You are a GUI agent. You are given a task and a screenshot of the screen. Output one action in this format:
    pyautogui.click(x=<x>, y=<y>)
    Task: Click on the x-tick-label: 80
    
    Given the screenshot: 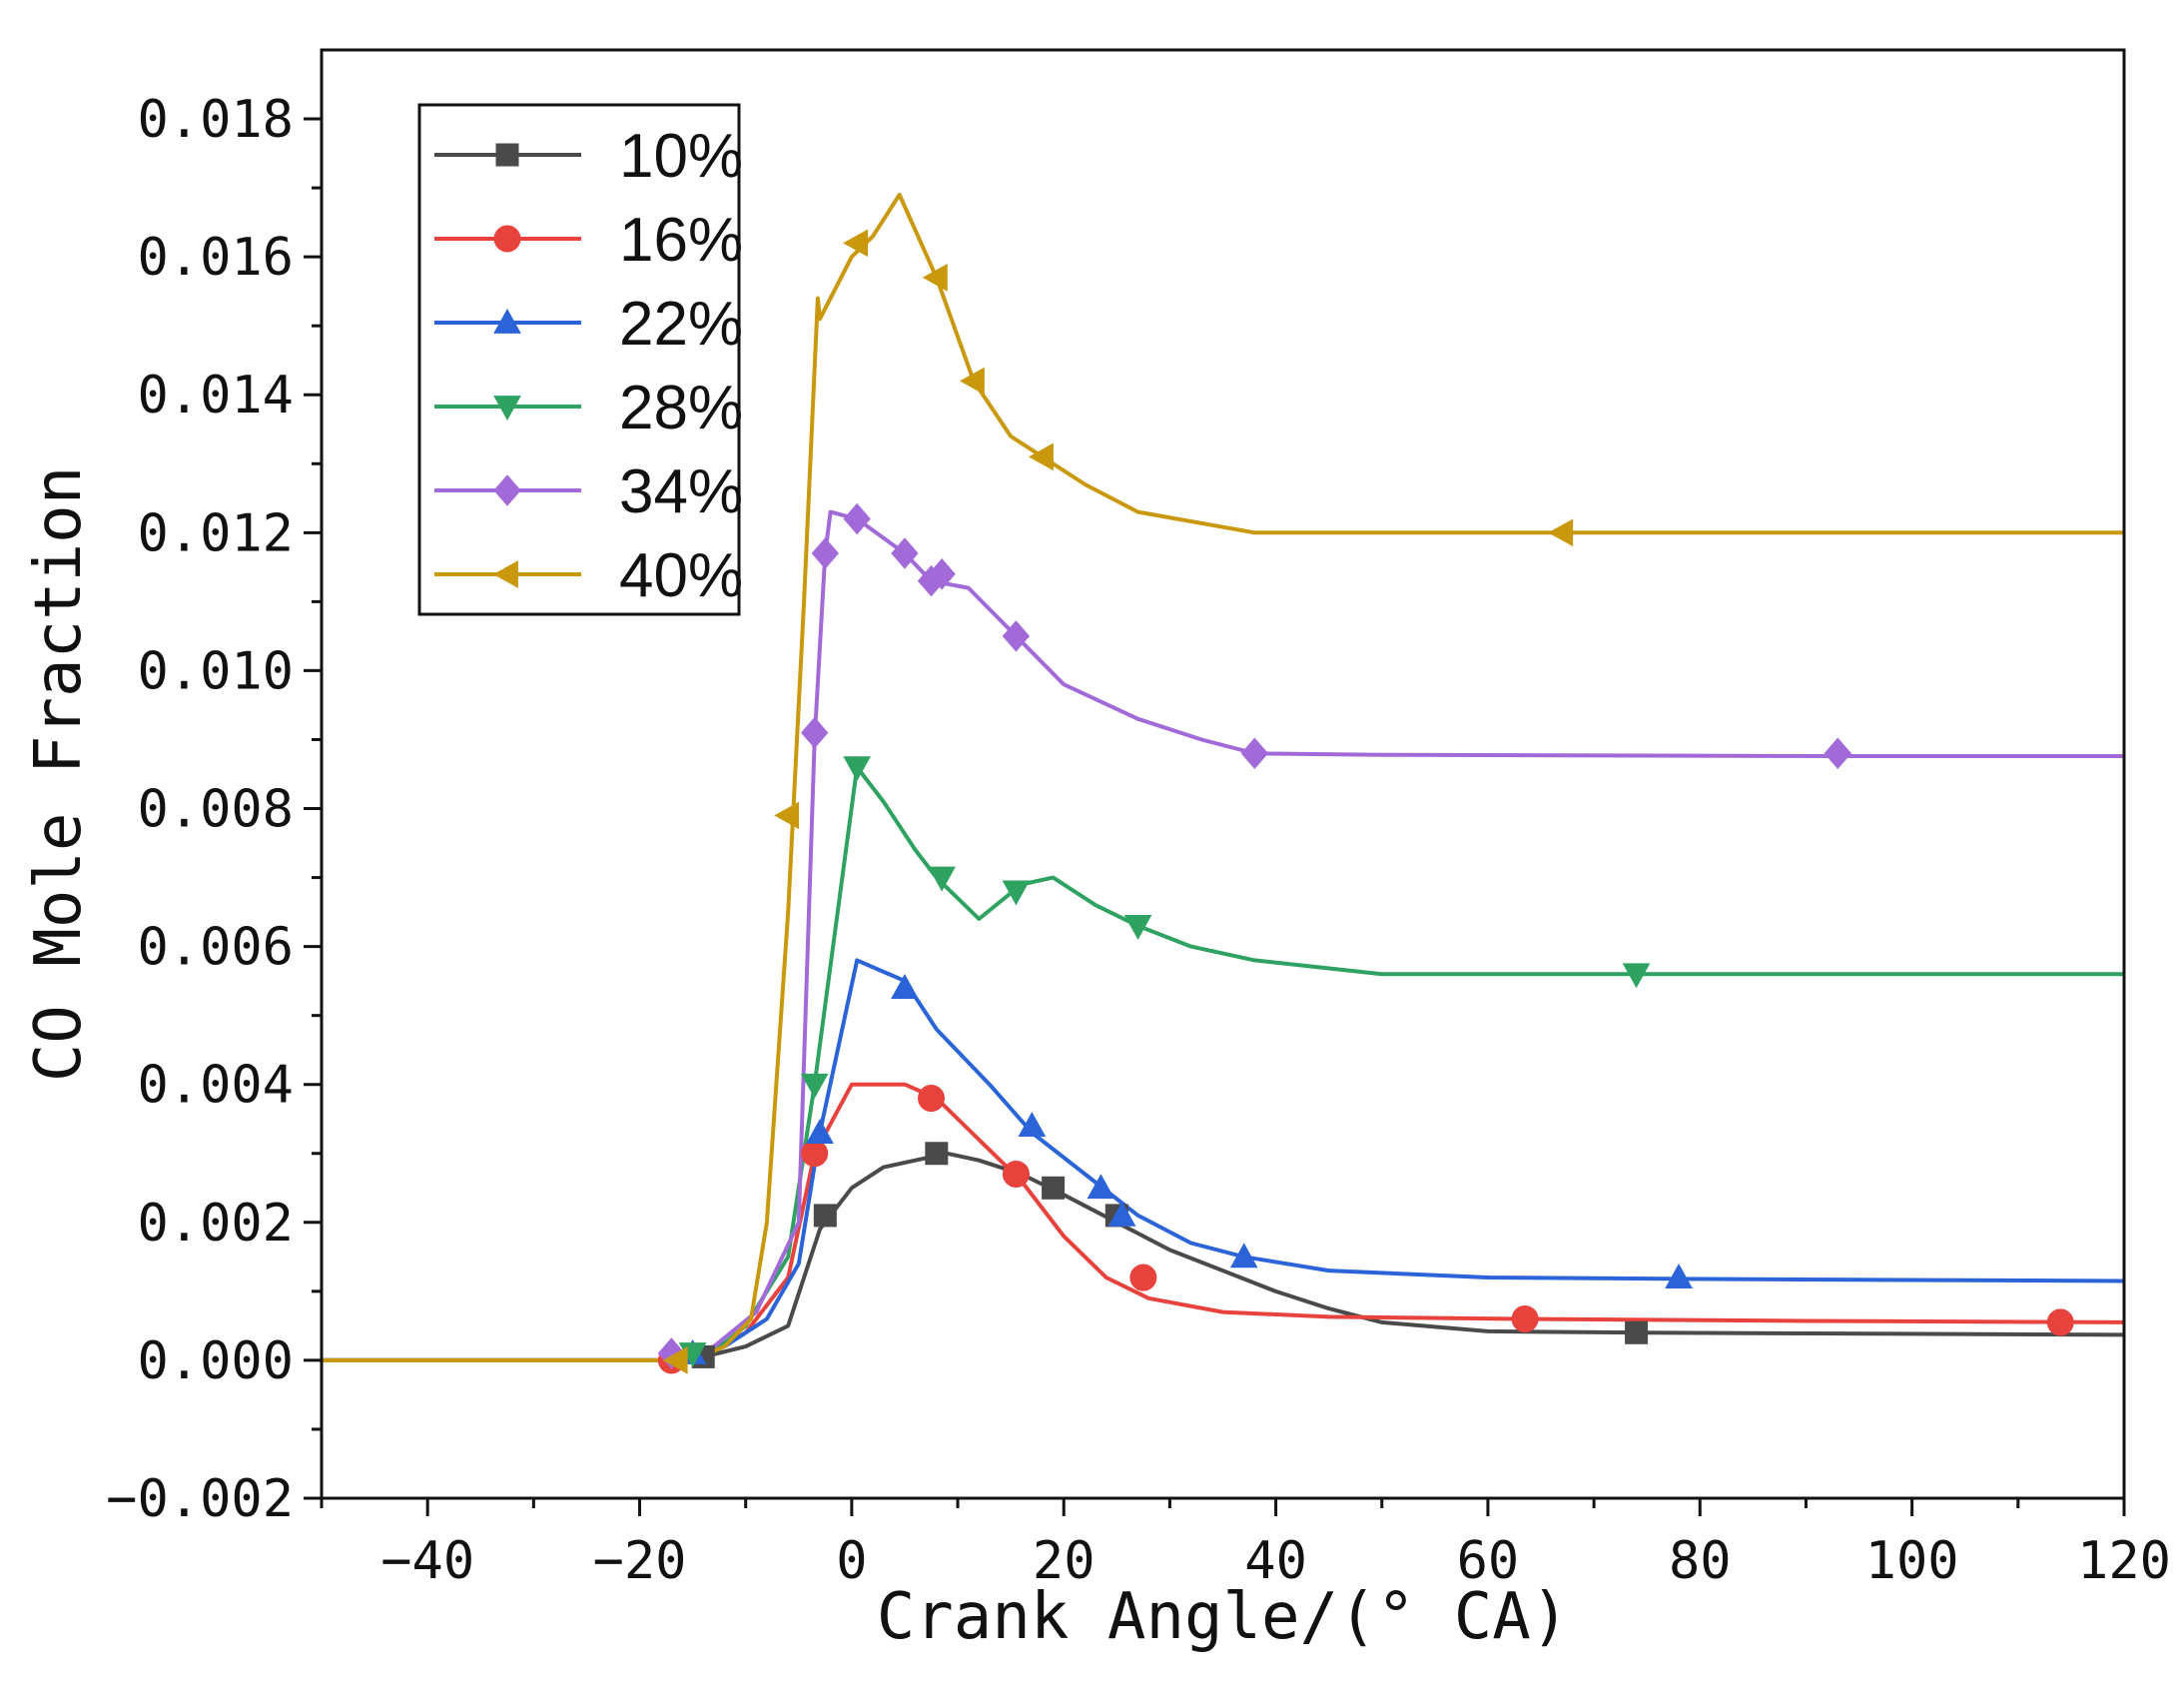 What is the action you would take?
    pyautogui.click(x=1700, y=1561)
    